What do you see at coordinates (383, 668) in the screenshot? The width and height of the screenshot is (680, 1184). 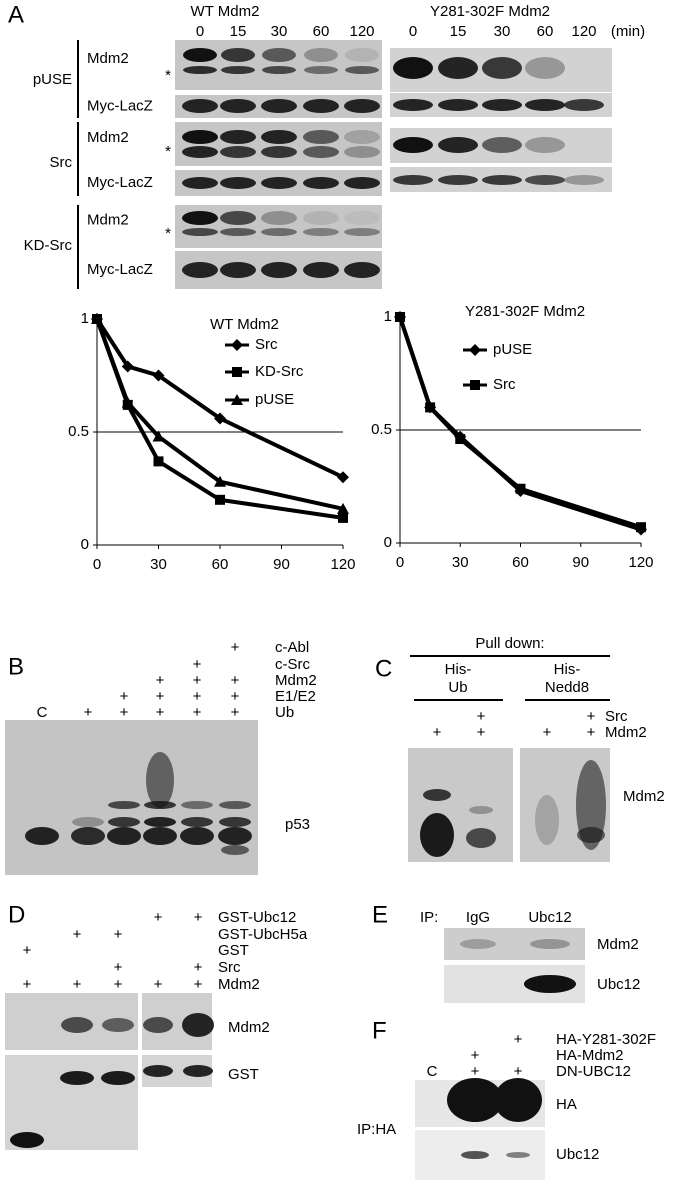 I see `panel-label: C` at bounding box center [383, 668].